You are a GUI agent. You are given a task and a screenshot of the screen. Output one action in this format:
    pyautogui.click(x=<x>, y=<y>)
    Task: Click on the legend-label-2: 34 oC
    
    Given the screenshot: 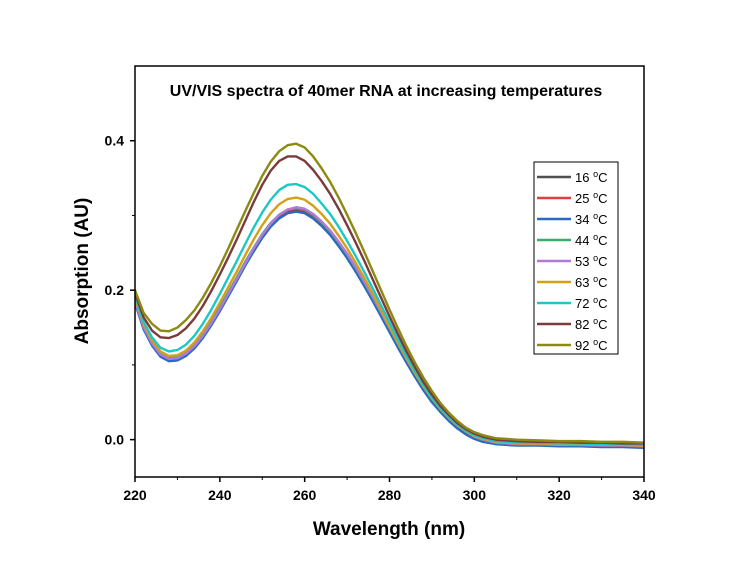 What is the action you would take?
    pyautogui.click(x=591, y=219)
    